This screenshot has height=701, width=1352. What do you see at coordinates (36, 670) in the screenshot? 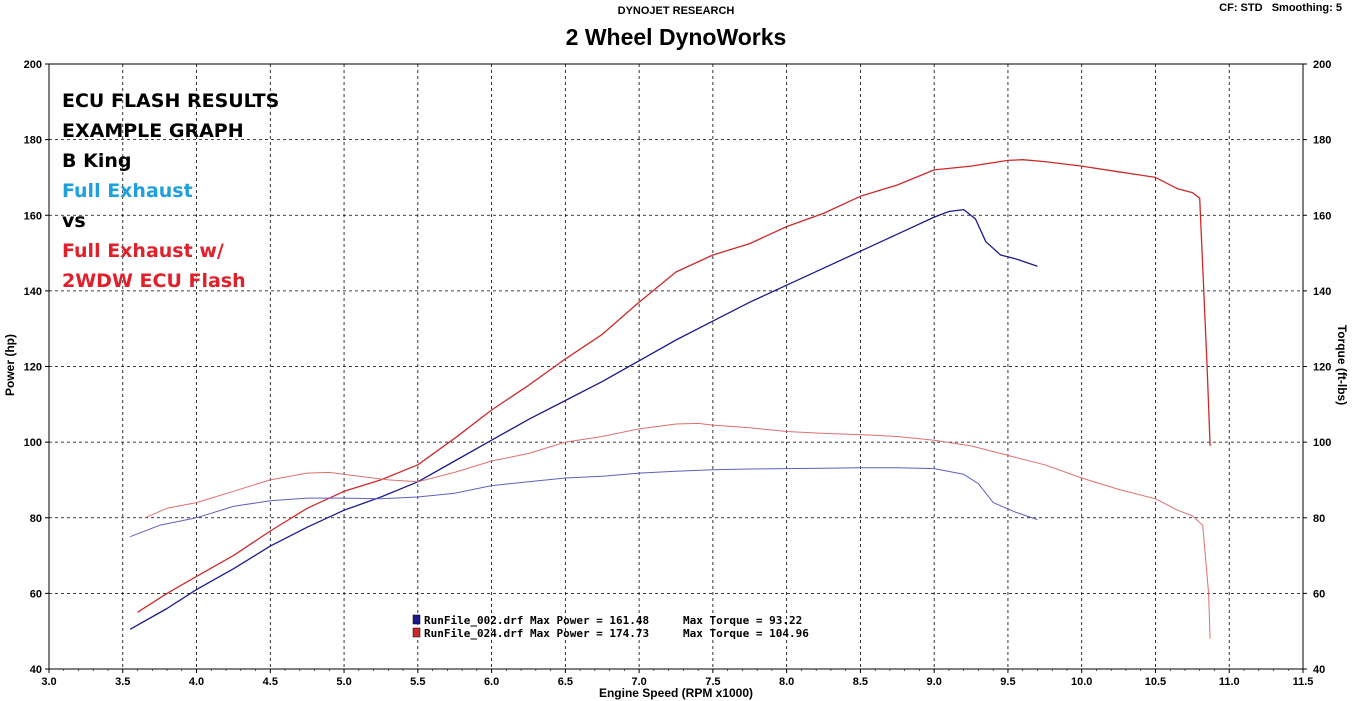
I see `y-left-tick-label: 40` at bounding box center [36, 670].